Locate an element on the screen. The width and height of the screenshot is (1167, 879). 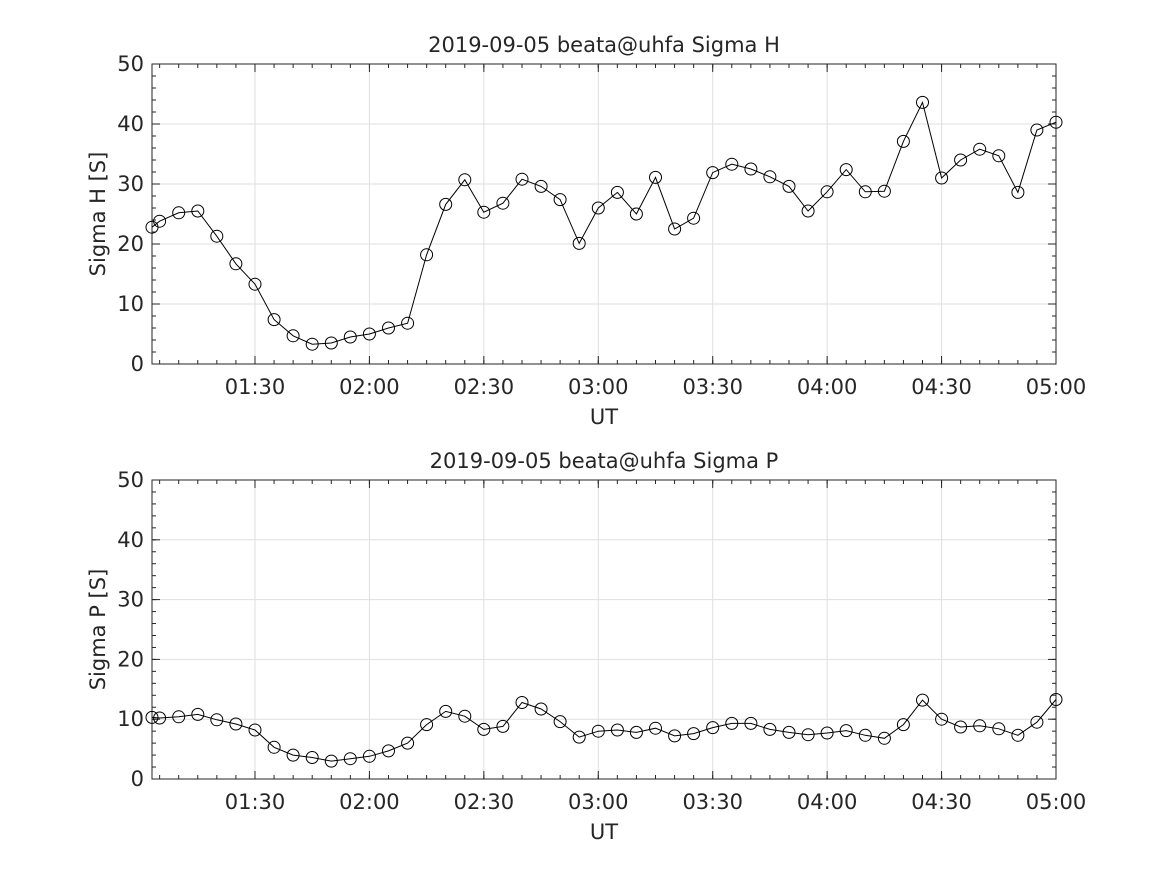
x-tick-label: 05:00 is located at coordinates (1056, 387).